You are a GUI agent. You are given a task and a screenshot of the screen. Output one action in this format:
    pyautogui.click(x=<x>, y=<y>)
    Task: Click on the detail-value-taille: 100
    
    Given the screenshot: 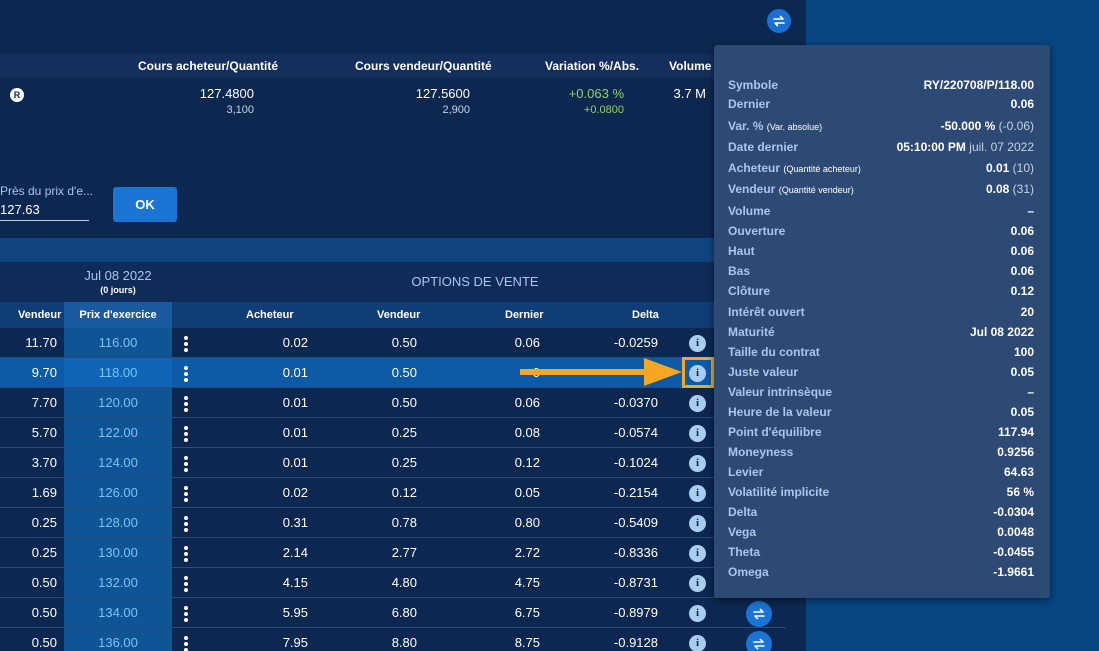 What is the action you would take?
    pyautogui.click(x=1024, y=352)
    